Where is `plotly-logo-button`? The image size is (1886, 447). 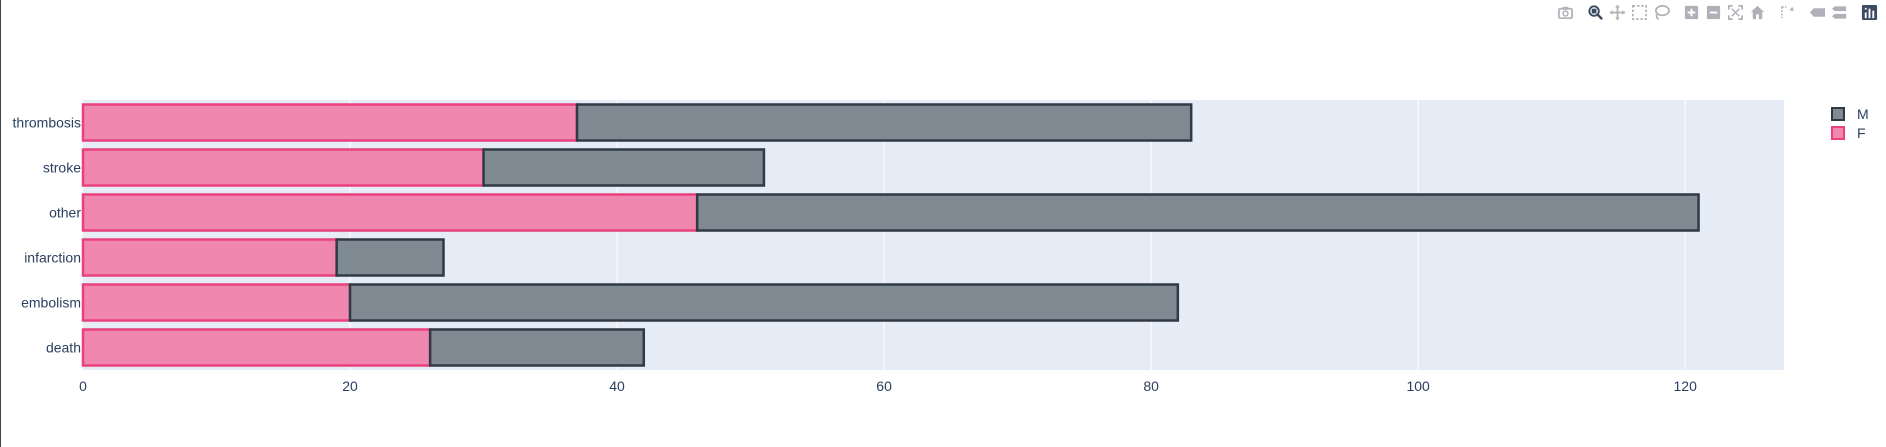
plotly-logo-button is located at coordinates (1869, 12).